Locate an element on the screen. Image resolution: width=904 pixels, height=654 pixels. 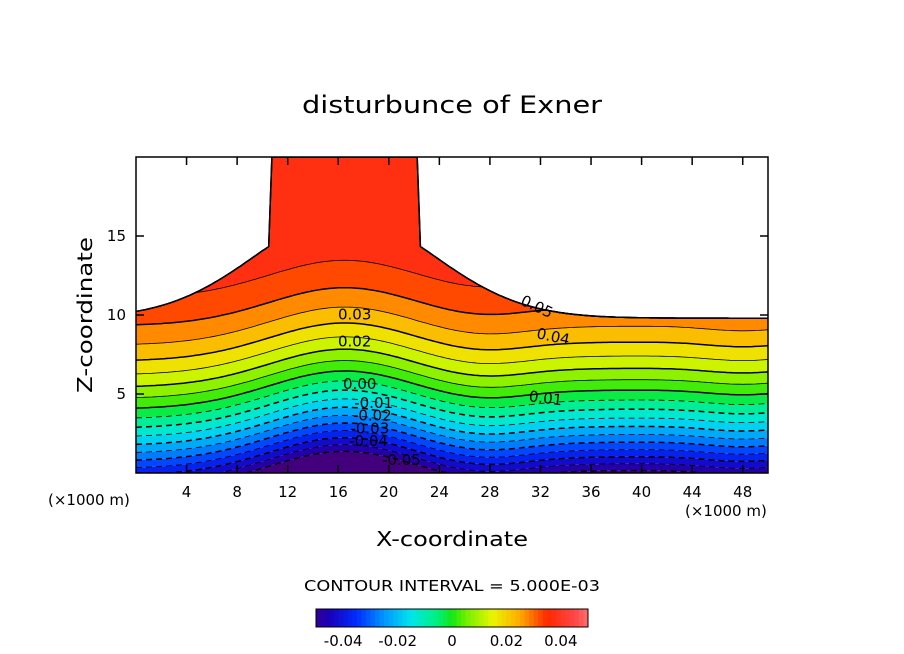
x-tick-label: 48 is located at coordinates (742, 492).